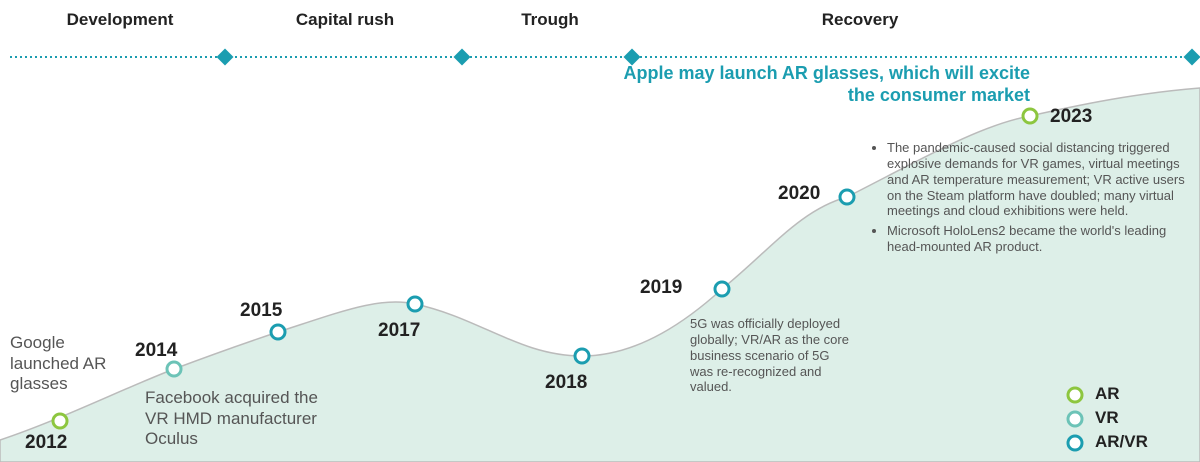 The height and width of the screenshot is (462, 1200). What do you see at coordinates (661, 287) in the screenshot?
I see `year-label: 2019` at bounding box center [661, 287].